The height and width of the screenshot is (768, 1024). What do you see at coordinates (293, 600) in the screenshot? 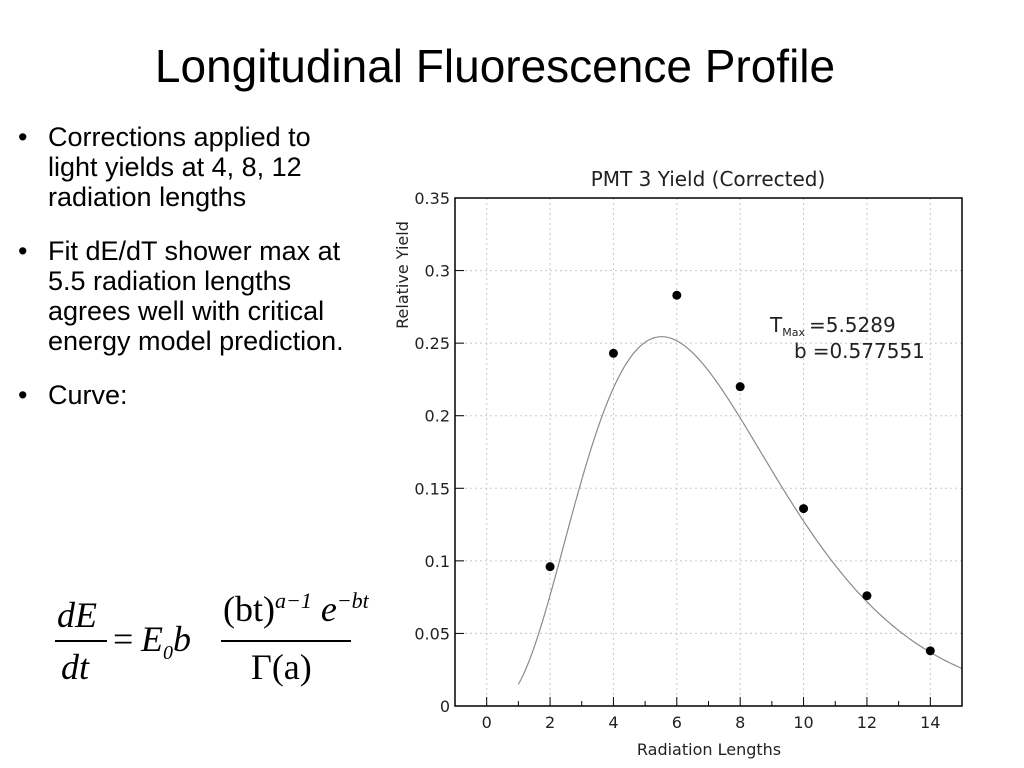
I see `formula-exp-a: a−1` at bounding box center [293, 600].